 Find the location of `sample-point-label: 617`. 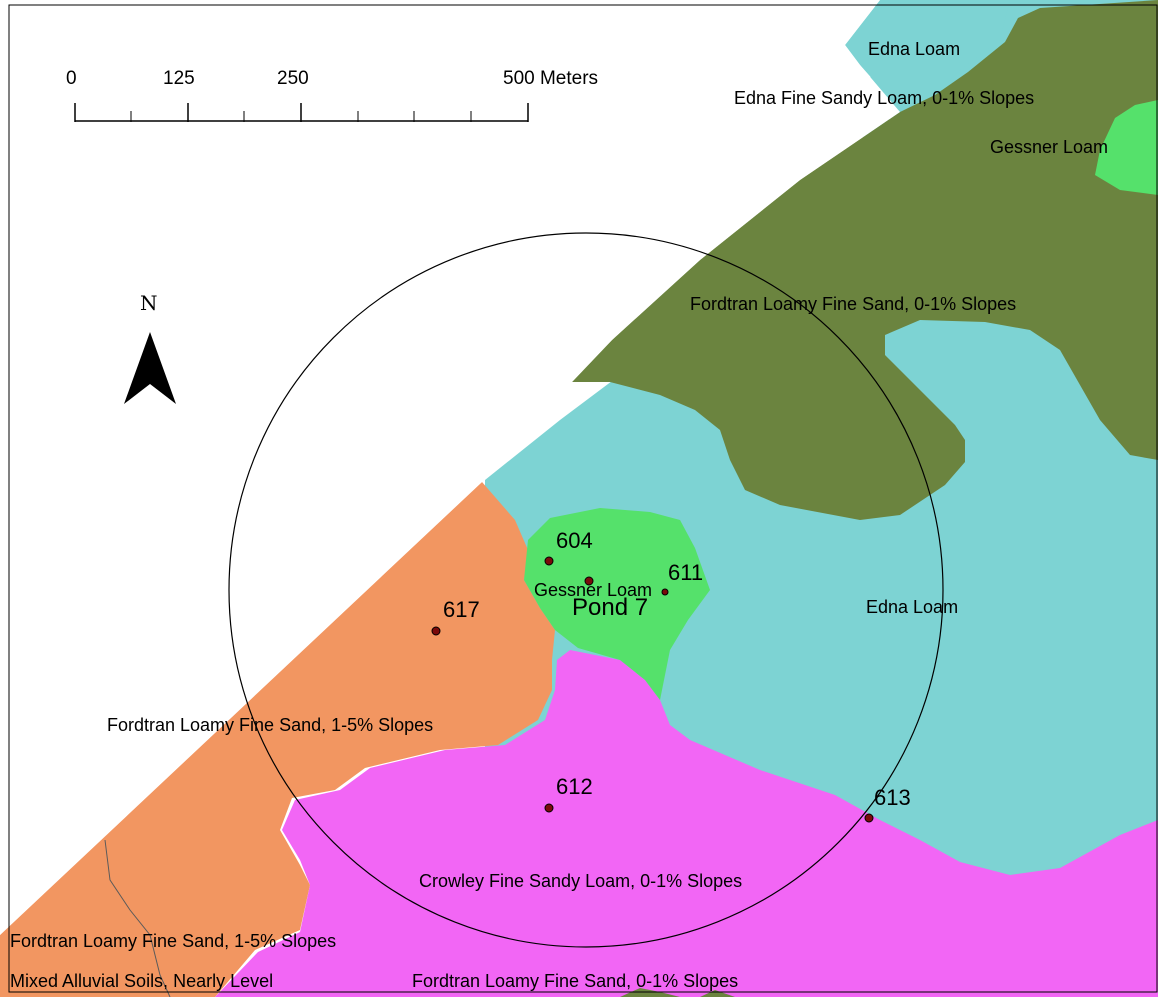

sample-point-label: 617 is located at coordinates (461, 609).